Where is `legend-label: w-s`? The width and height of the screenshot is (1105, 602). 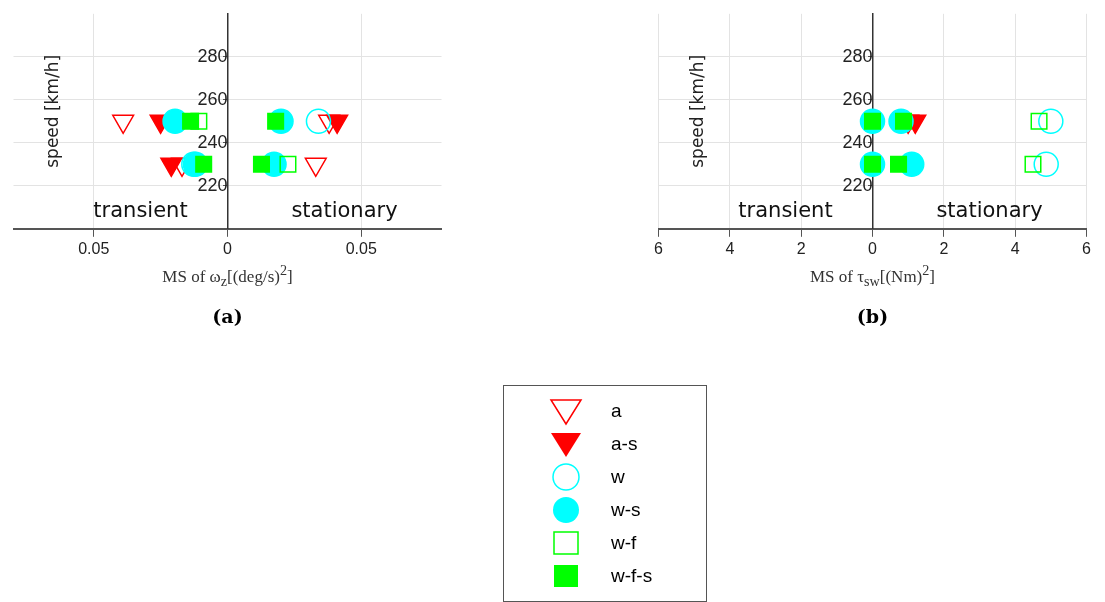
legend-label: w-s is located at coordinates (626, 509).